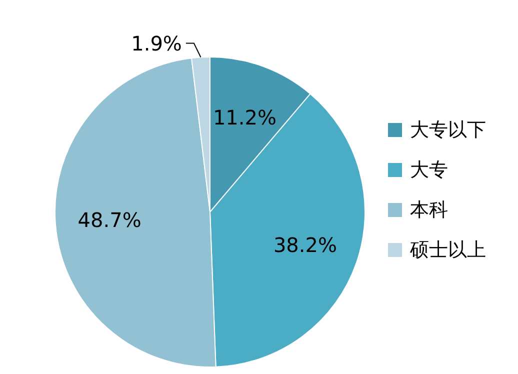 This screenshot has width=518, height=374. What do you see at coordinates (244, 117) in the screenshot?
I see `data-label: 11.2%` at bounding box center [244, 117].